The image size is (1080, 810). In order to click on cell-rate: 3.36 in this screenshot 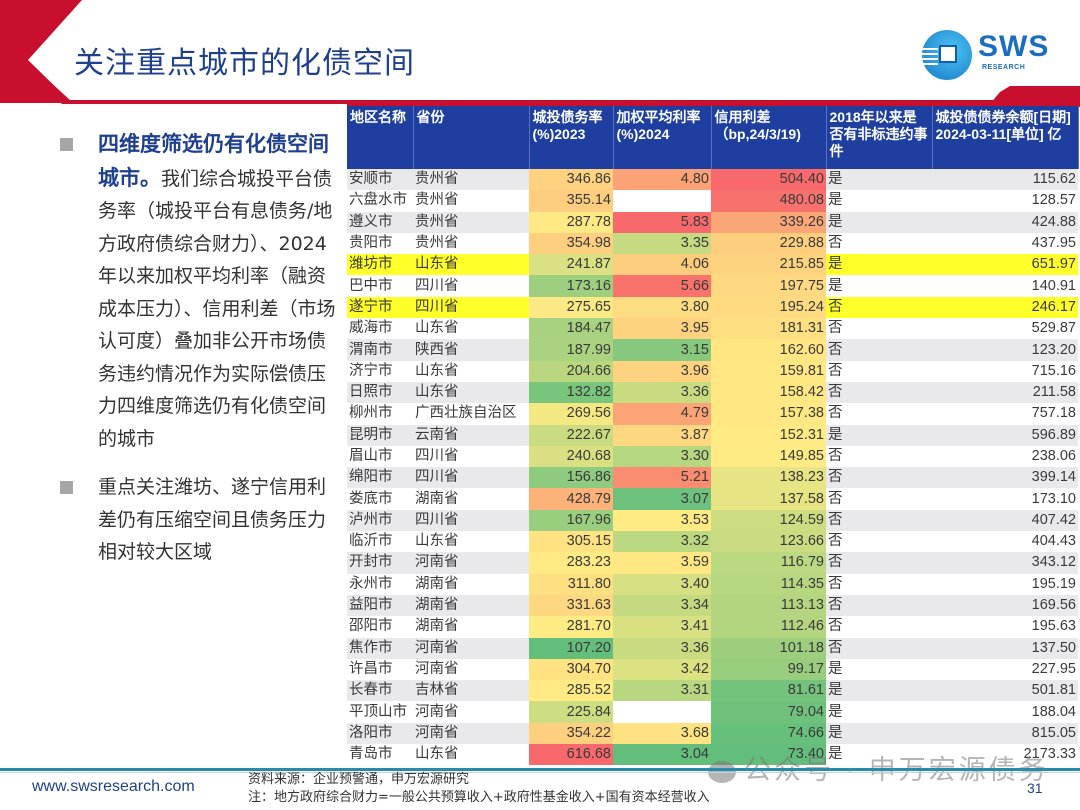, I will do `click(662, 648)`.